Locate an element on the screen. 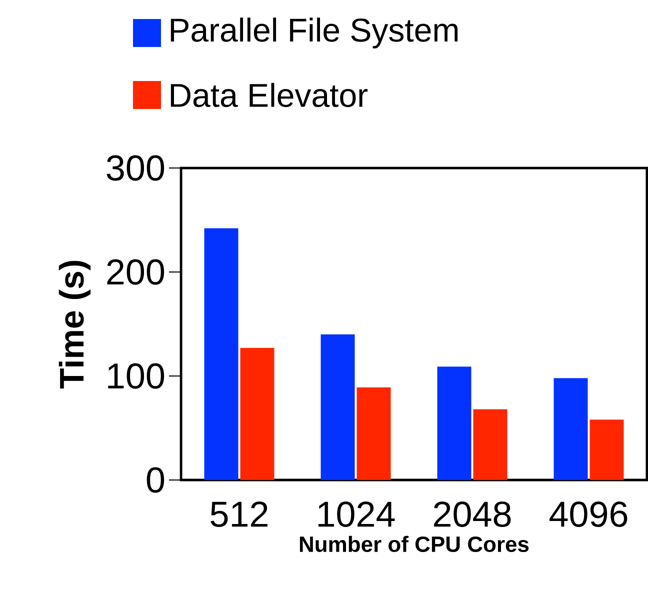 The image size is (648, 597). y-tick-label: 0 is located at coordinates (155, 480).